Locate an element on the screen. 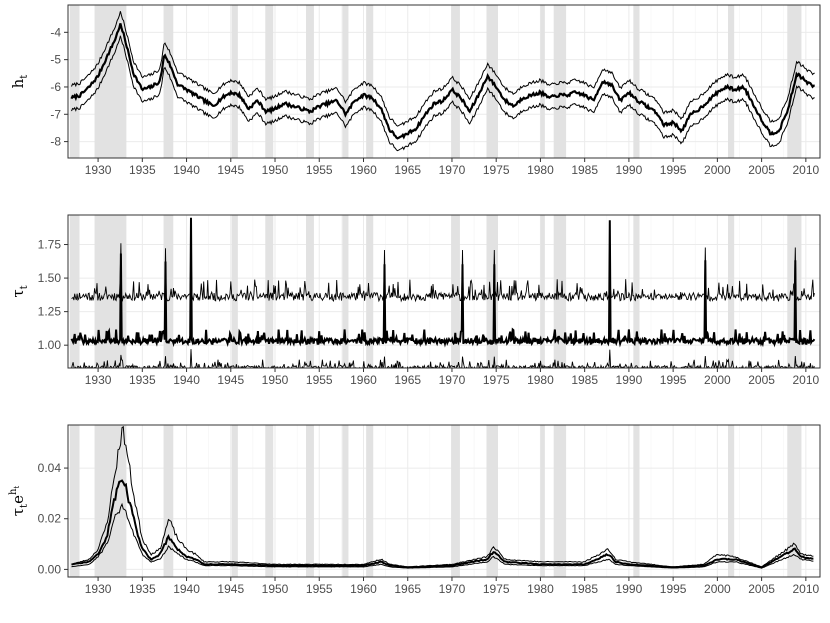 Image resolution: width=830 pixels, height=623 pixels. upper-band-line is located at coordinates (443, 261).